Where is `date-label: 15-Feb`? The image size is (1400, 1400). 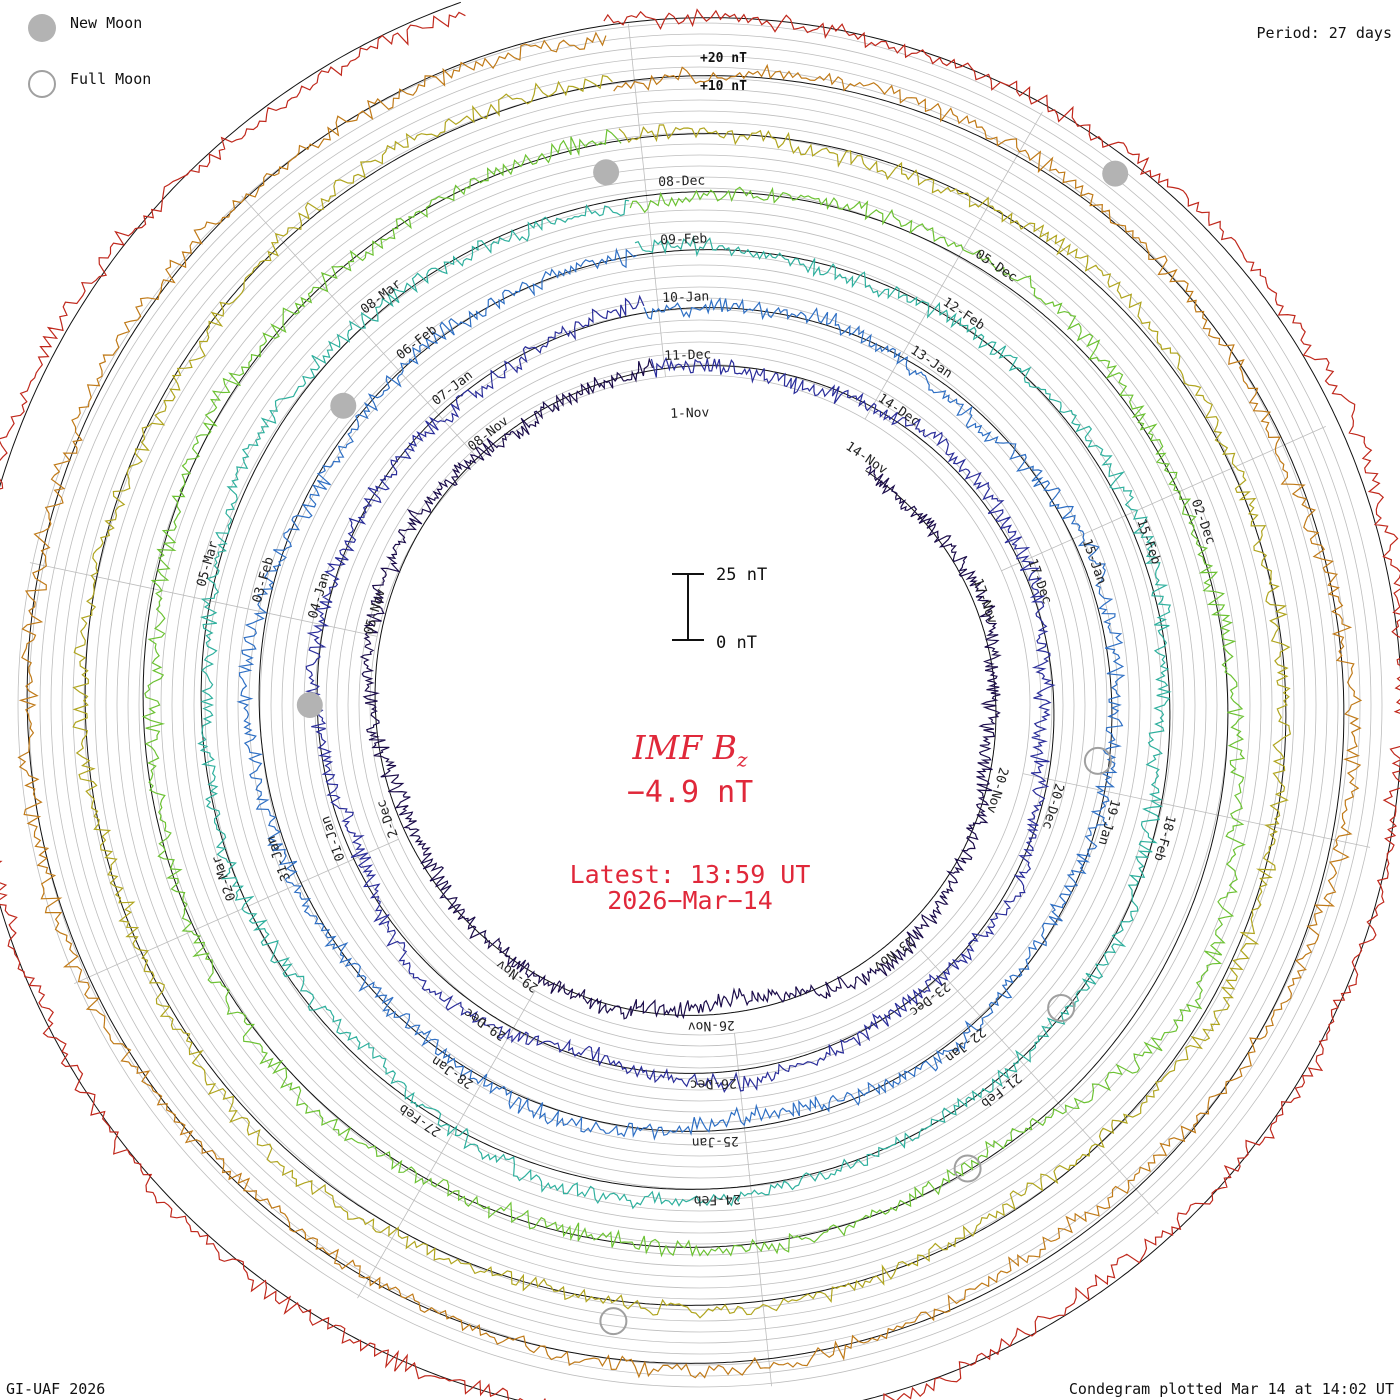 date-label: 15-Feb is located at coordinates (1148, 541).